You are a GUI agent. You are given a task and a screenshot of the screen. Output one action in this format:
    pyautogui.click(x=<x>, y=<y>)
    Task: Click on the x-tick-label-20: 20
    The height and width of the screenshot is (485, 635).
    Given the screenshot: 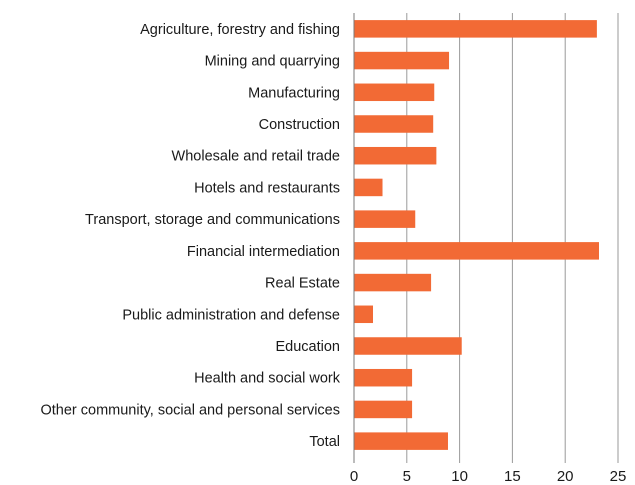 What is the action you would take?
    pyautogui.click(x=565, y=476)
    